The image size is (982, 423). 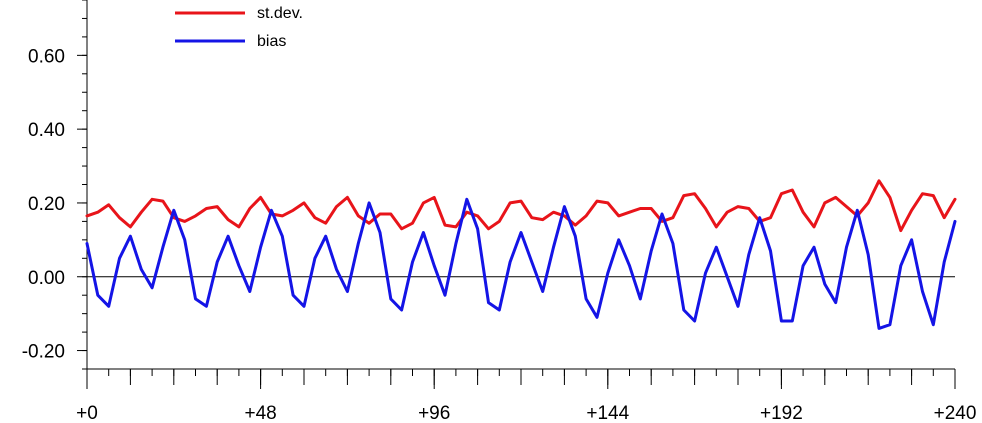 I want to click on legend-label: bias, so click(x=271, y=41).